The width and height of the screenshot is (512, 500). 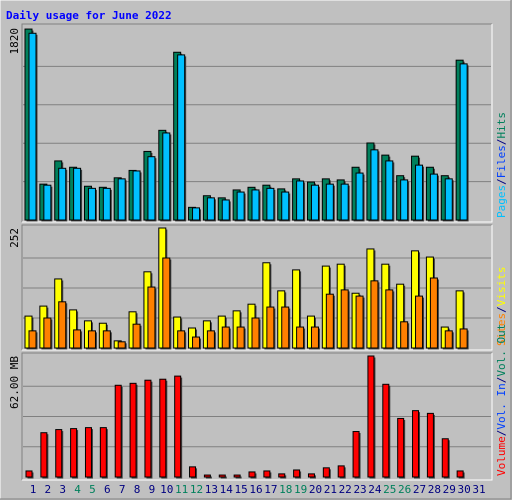 What do you see at coordinates (501, 456) in the screenshot?
I see `legend-entry: Volume` at bounding box center [501, 456].